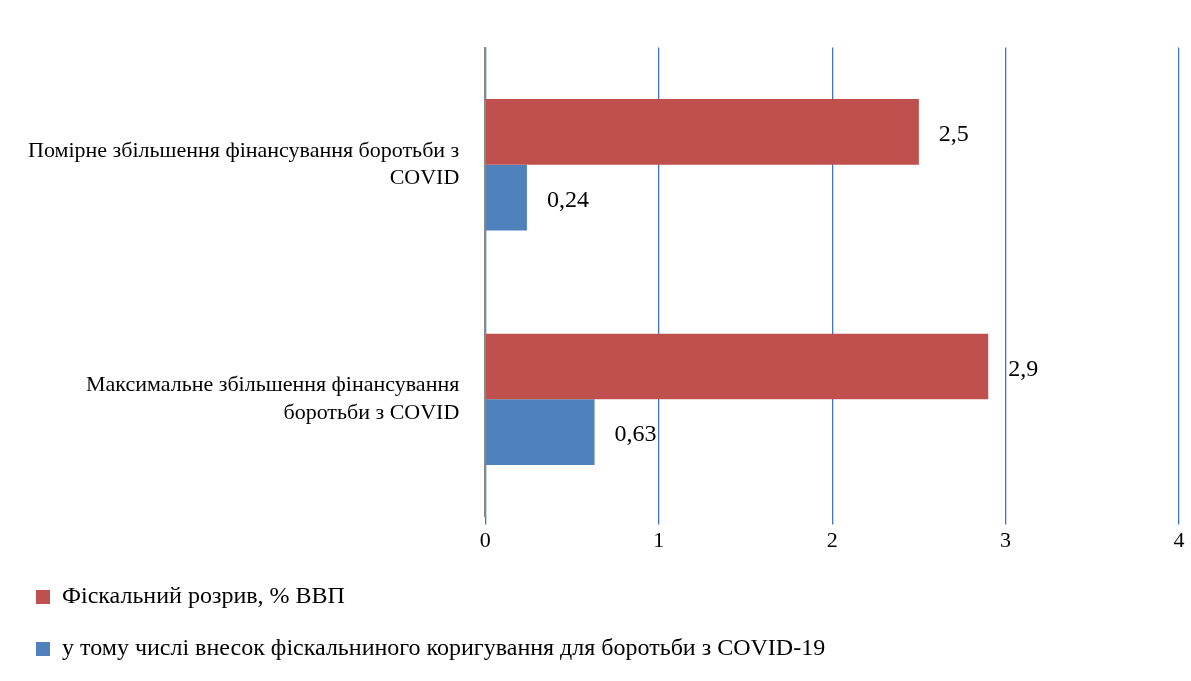 This screenshot has height=681, width=1191. I want to click on x-tick-label: 1, so click(659, 539).